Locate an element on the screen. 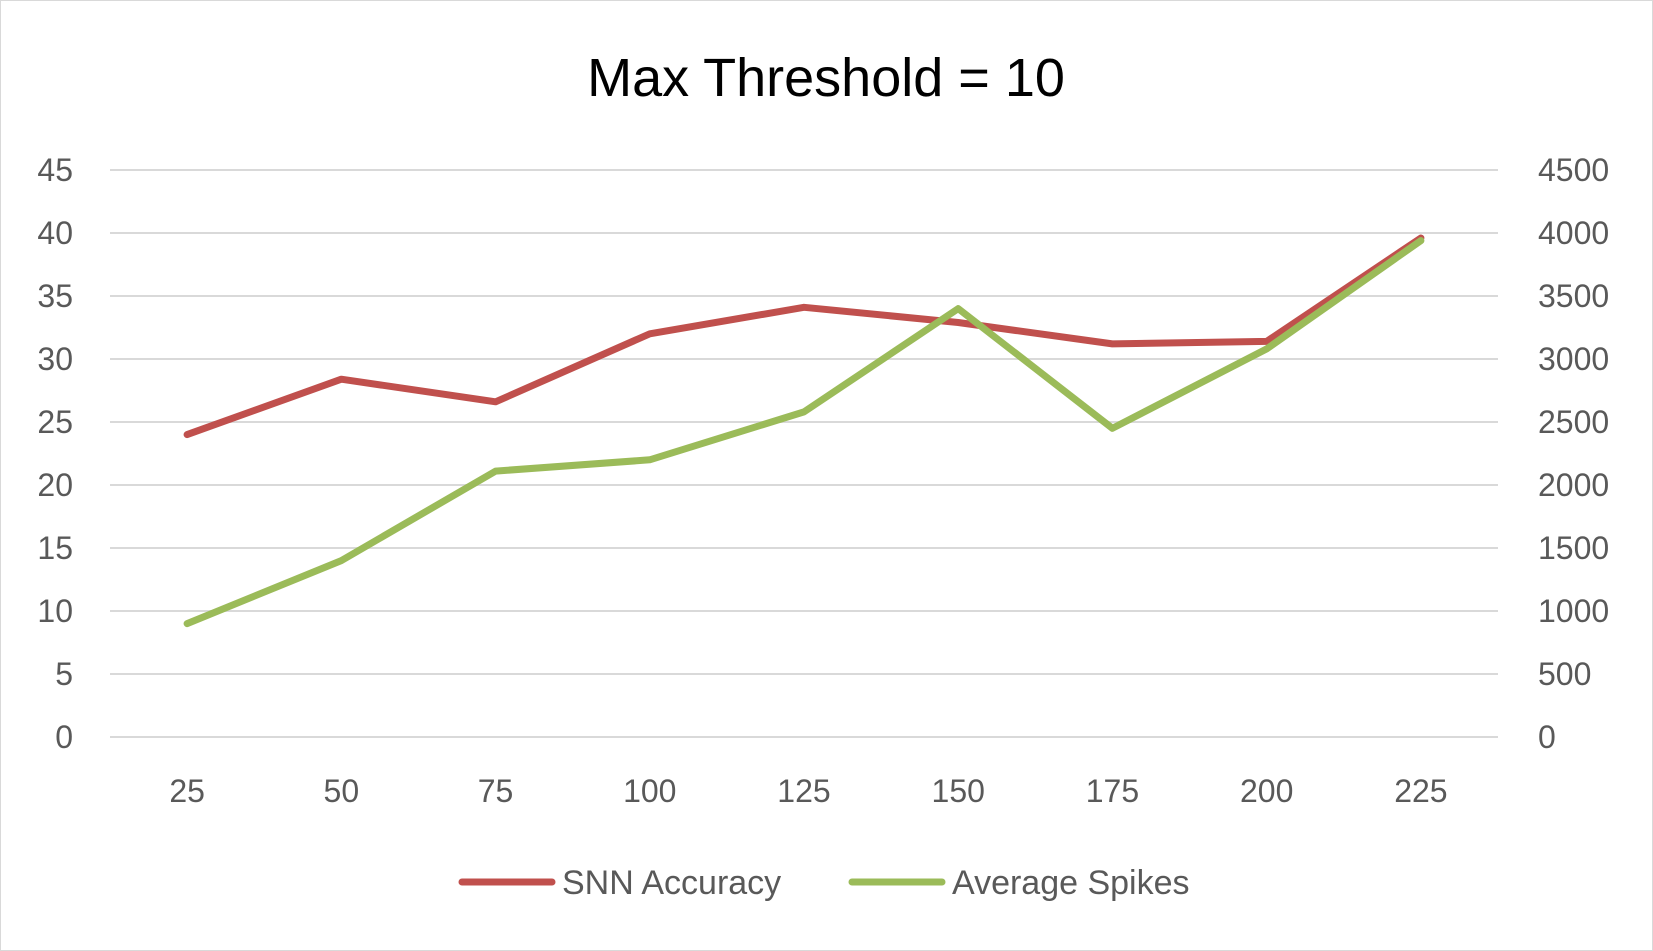 Image resolution: width=1653 pixels, height=951 pixels. x-axis-tick-label: 75 is located at coordinates (496, 791).